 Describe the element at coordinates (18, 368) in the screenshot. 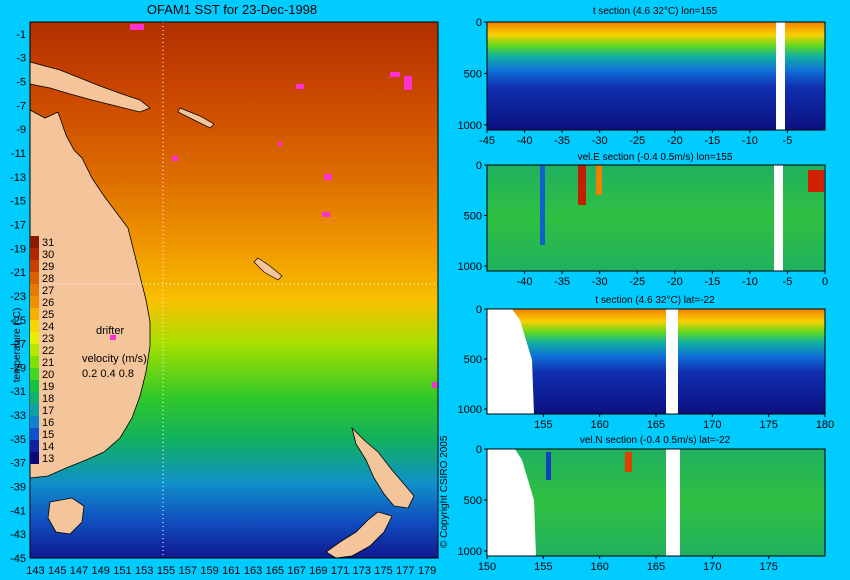

I see `map-y-tick-label: -29` at that location.